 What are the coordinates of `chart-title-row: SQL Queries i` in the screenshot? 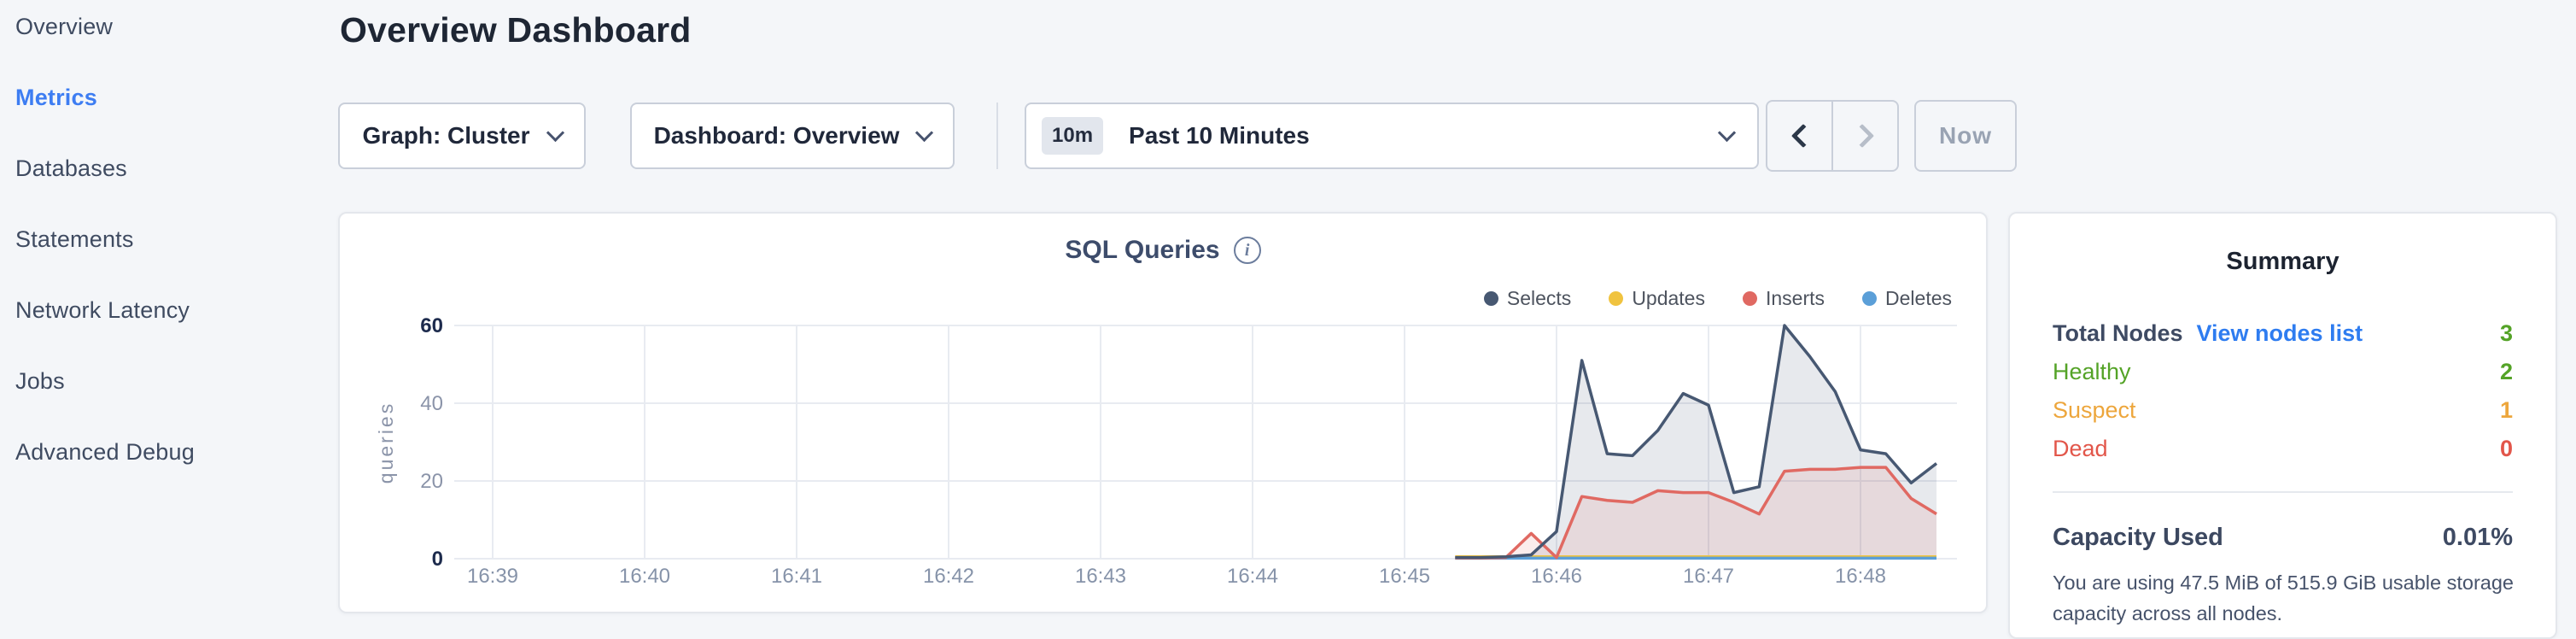 It's located at (1163, 250).